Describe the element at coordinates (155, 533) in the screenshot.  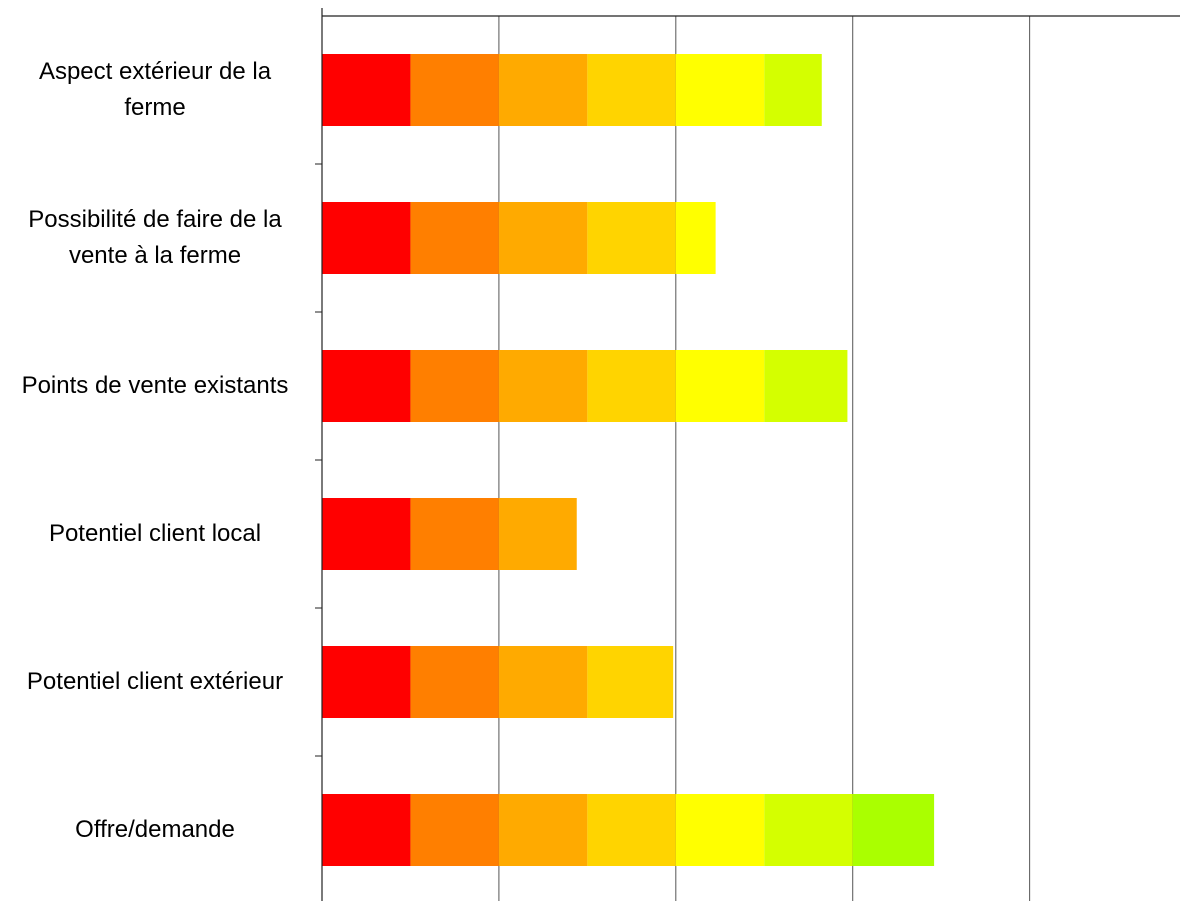
I see `y-tick-label: Potentiel client local` at that location.